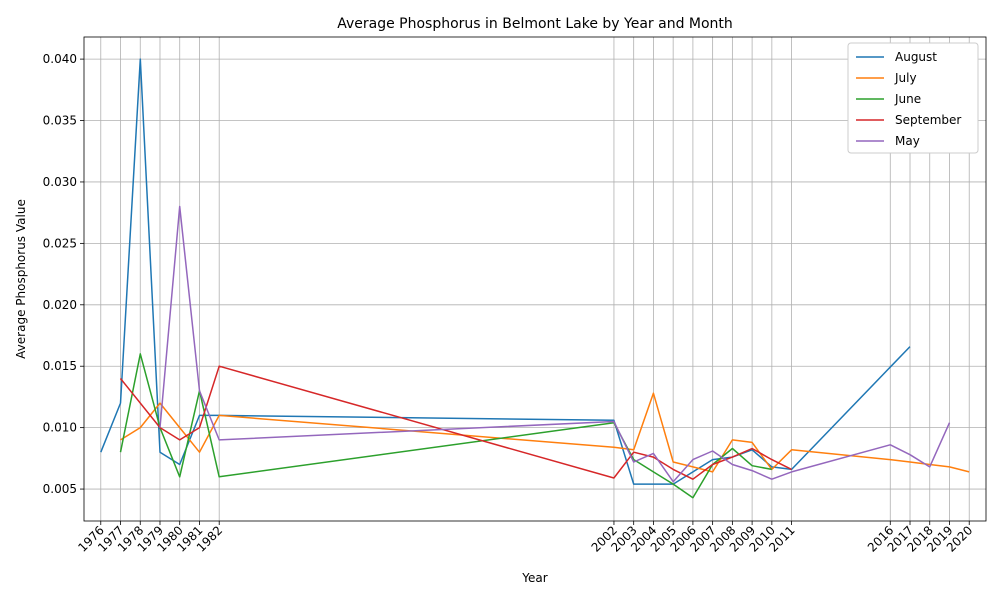 The height and width of the screenshot is (600, 1000). What do you see at coordinates (907, 99) in the screenshot?
I see `legend-label-june: June` at bounding box center [907, 99].